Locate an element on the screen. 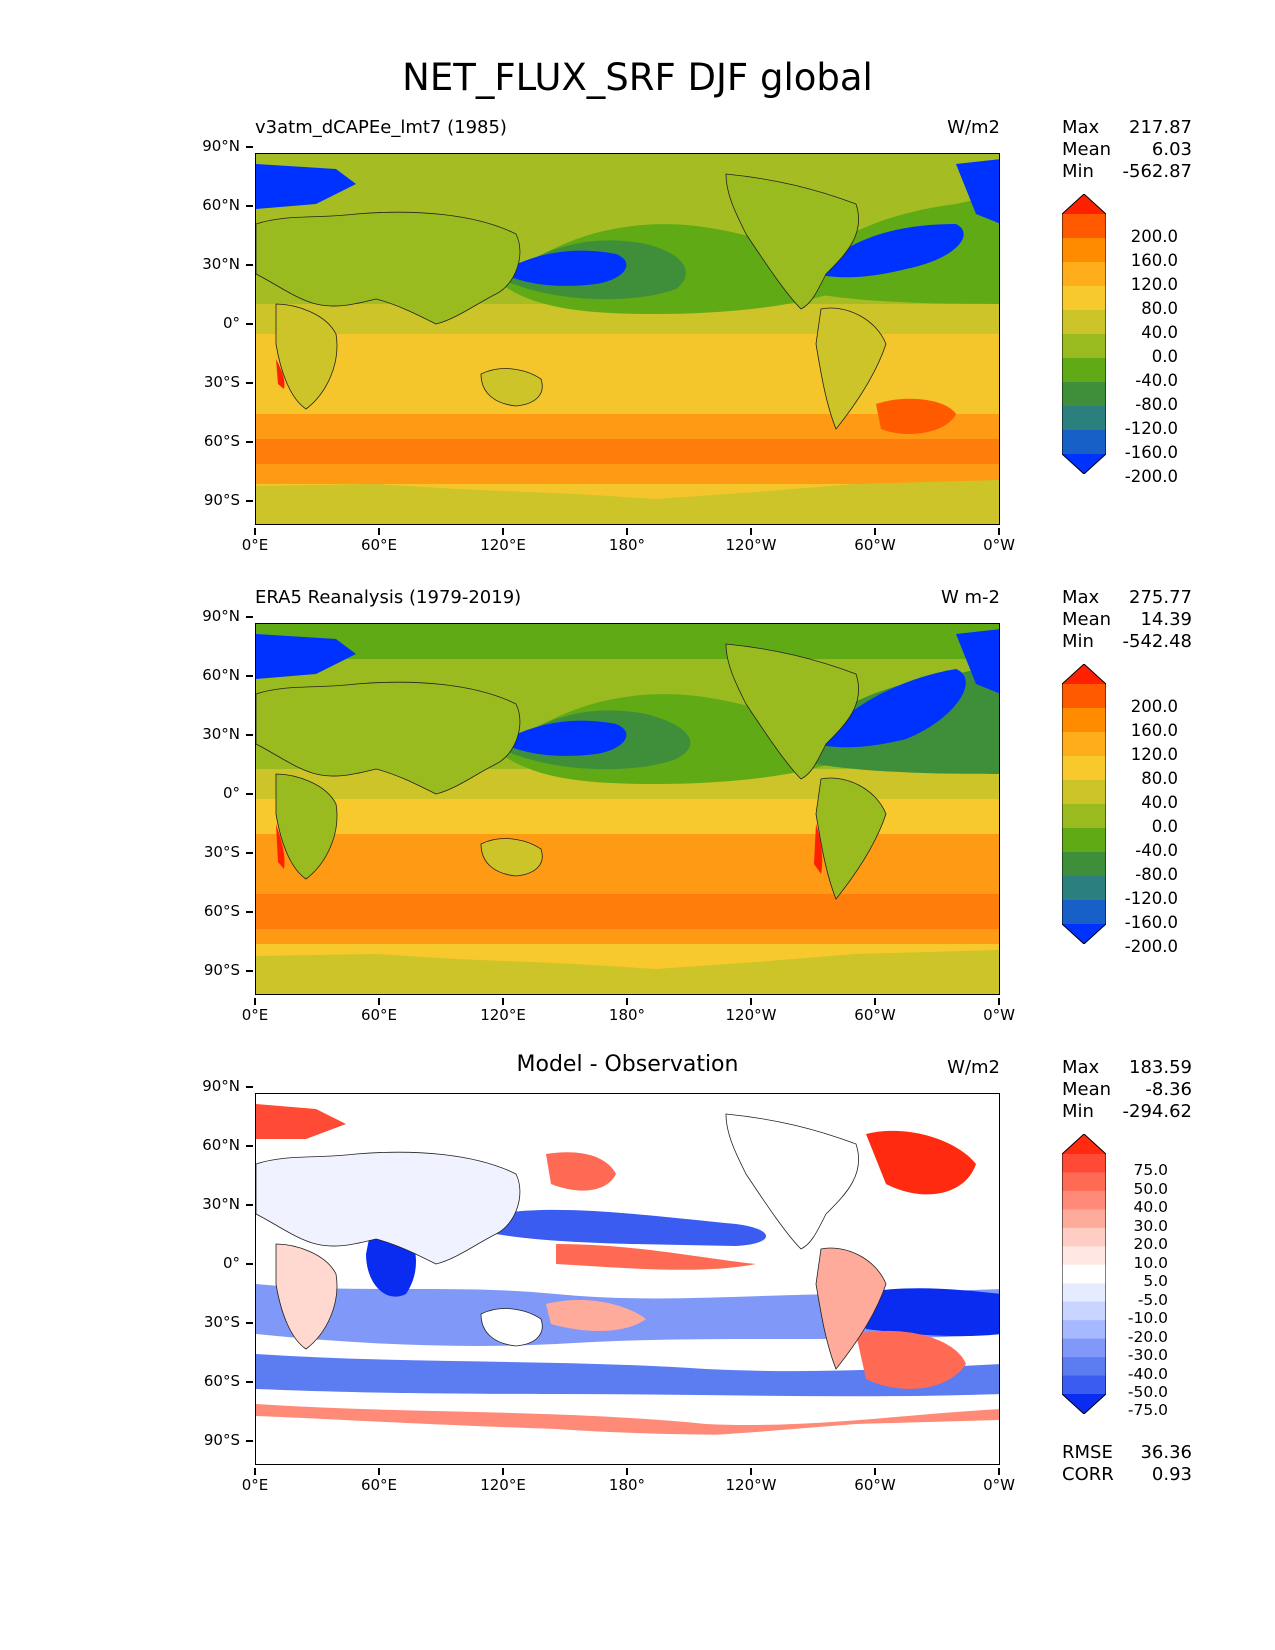  colorbar-extend-max is located at coordinates (1084, 674).